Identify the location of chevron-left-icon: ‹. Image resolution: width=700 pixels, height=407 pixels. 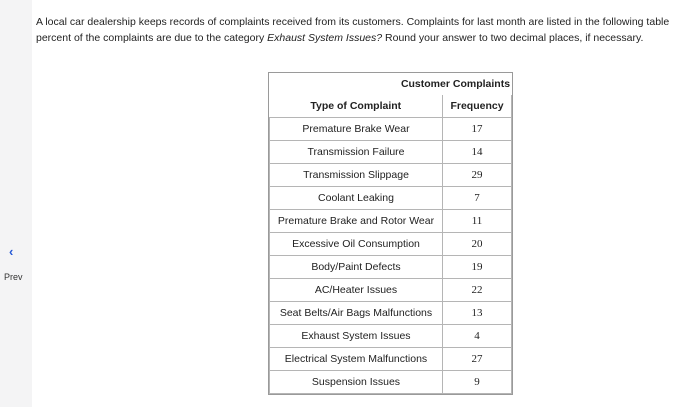
(11, 251).